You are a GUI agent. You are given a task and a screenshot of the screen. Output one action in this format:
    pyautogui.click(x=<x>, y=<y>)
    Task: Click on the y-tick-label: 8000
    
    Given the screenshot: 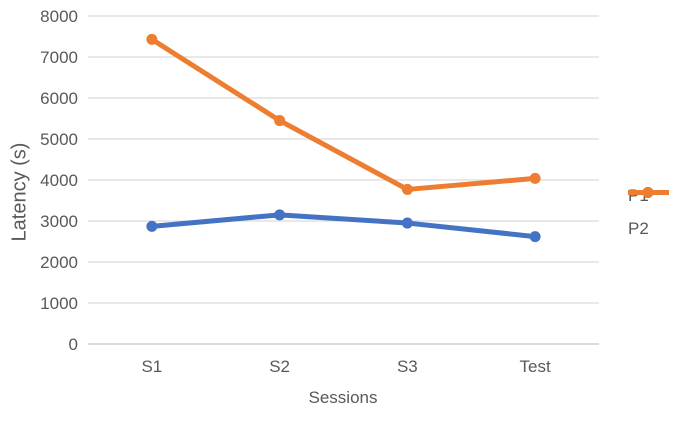 What is the action you would take?
    pyautogui.click(x=59, y=16)
    